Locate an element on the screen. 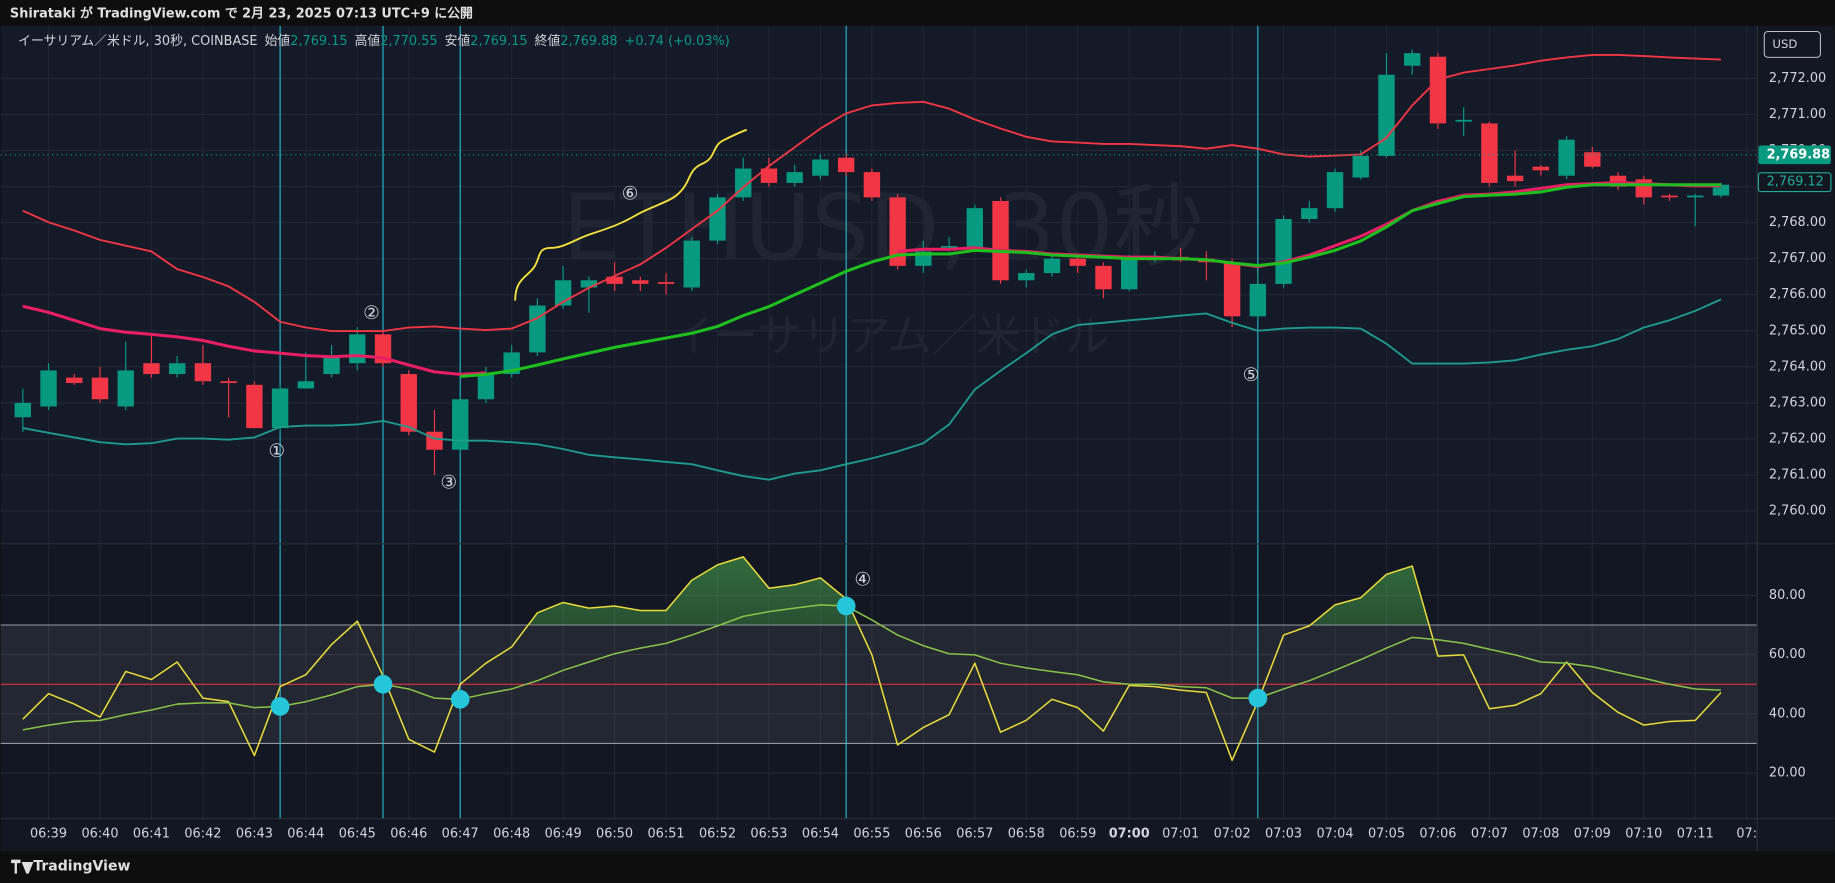 This screenshot has height=883, width=1835. x-tick-label: 06:45 is located at coordinates (357, 833).